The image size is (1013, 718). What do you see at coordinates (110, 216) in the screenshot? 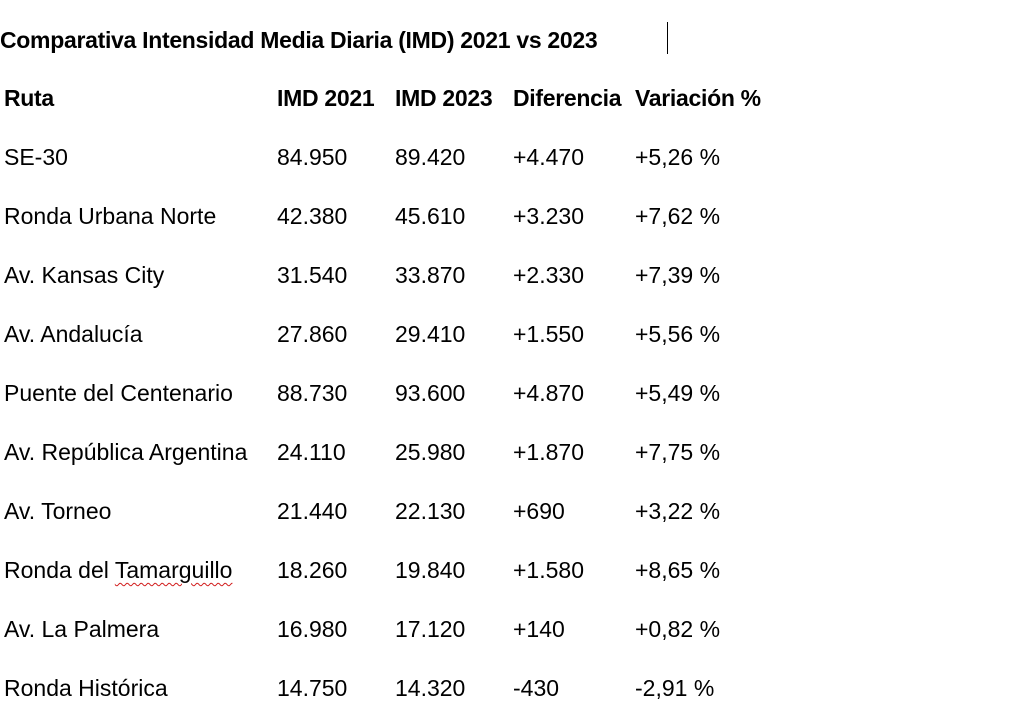
I see `cell-route: Ronda Urbana Norte` at bounding box center [110, 216].